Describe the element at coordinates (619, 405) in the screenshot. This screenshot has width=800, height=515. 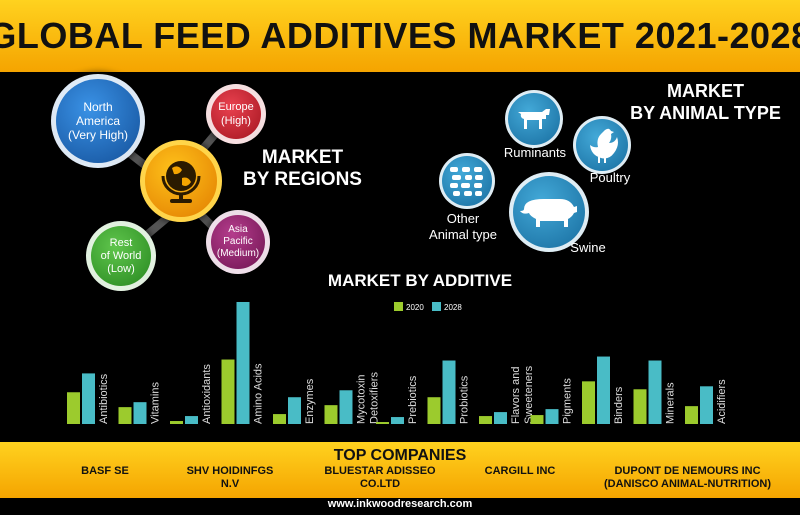
I see `category-label: Binders` at that location.